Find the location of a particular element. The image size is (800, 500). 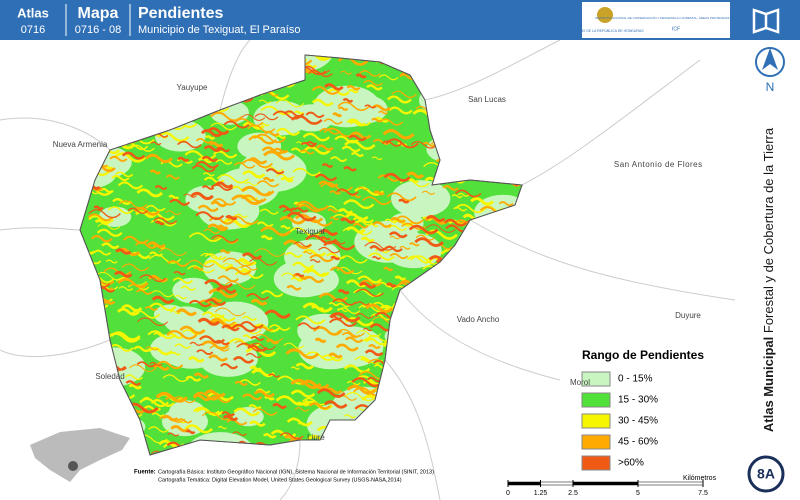

place-label: Texiguat is located at coordinates (310, 231).